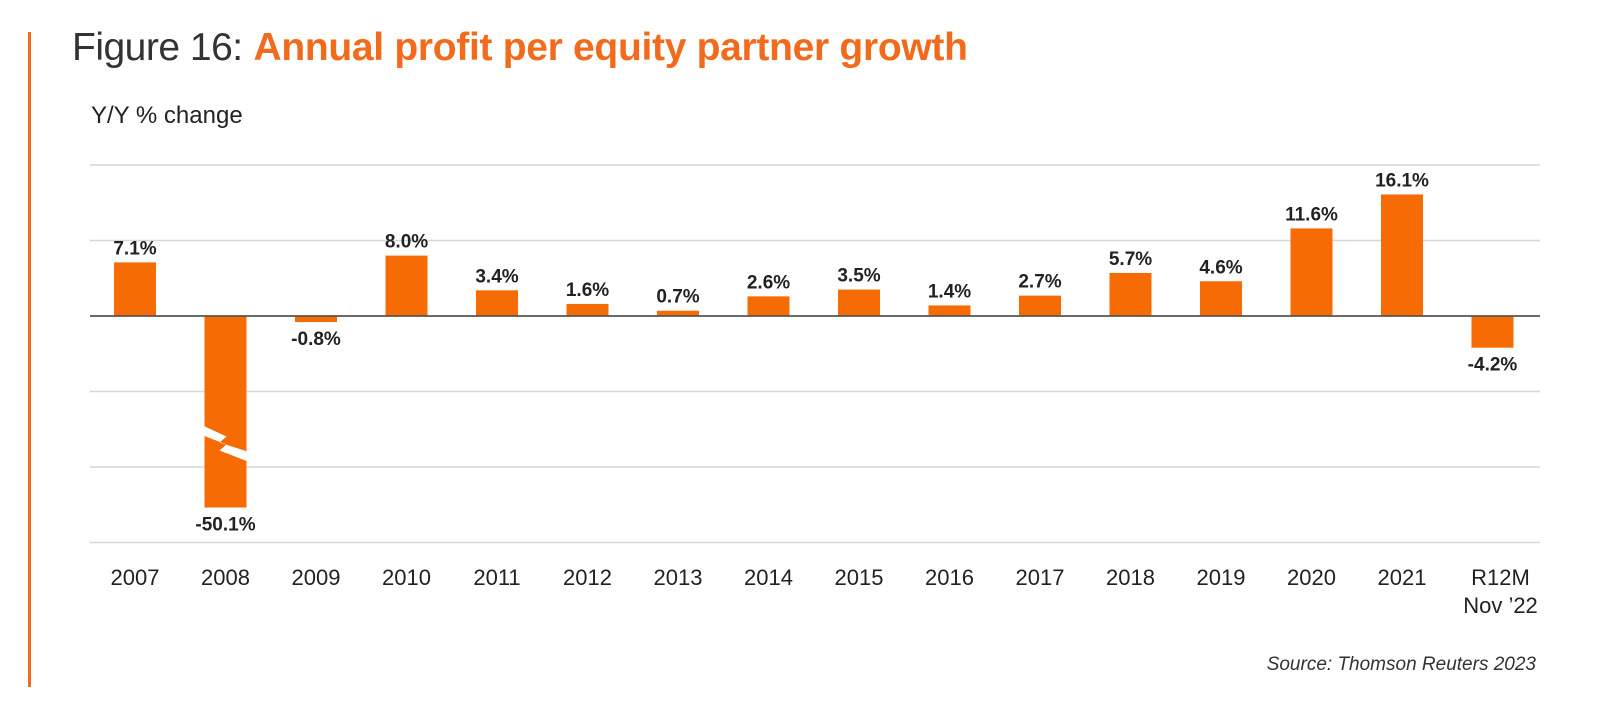  I want to click on x-tick-label: 2019, so click(1221, 577).